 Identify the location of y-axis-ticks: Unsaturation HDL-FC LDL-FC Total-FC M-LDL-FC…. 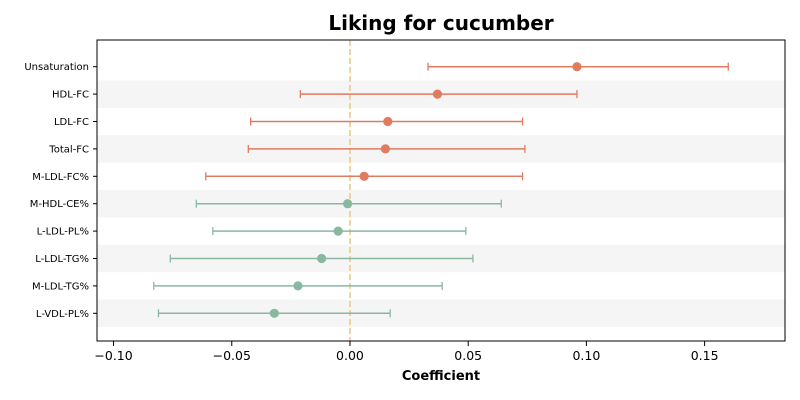
(60, 191).